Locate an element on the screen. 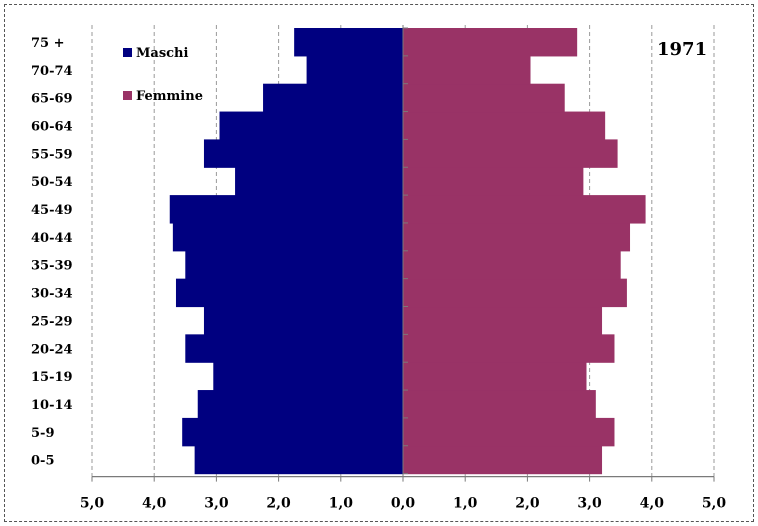 The height and width of the screenshot is (526, 758). category-label: 45-49 is located at coordinates (52, 210).